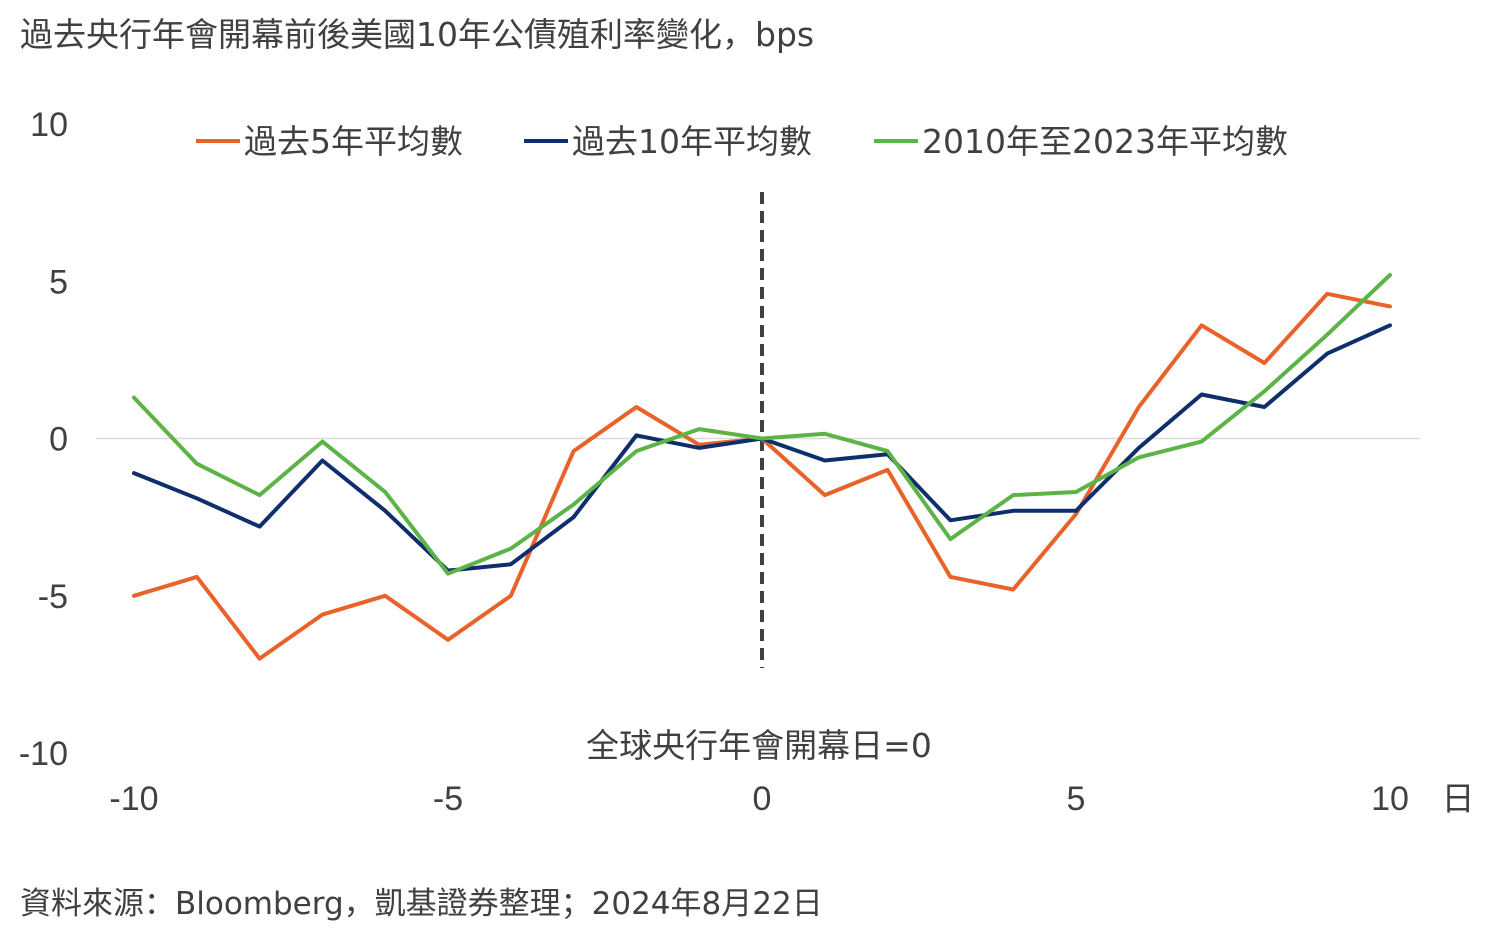  Describe the element at coordinates (49, 125) in the screenshot. I see `y-tick-label: 10` at that location.